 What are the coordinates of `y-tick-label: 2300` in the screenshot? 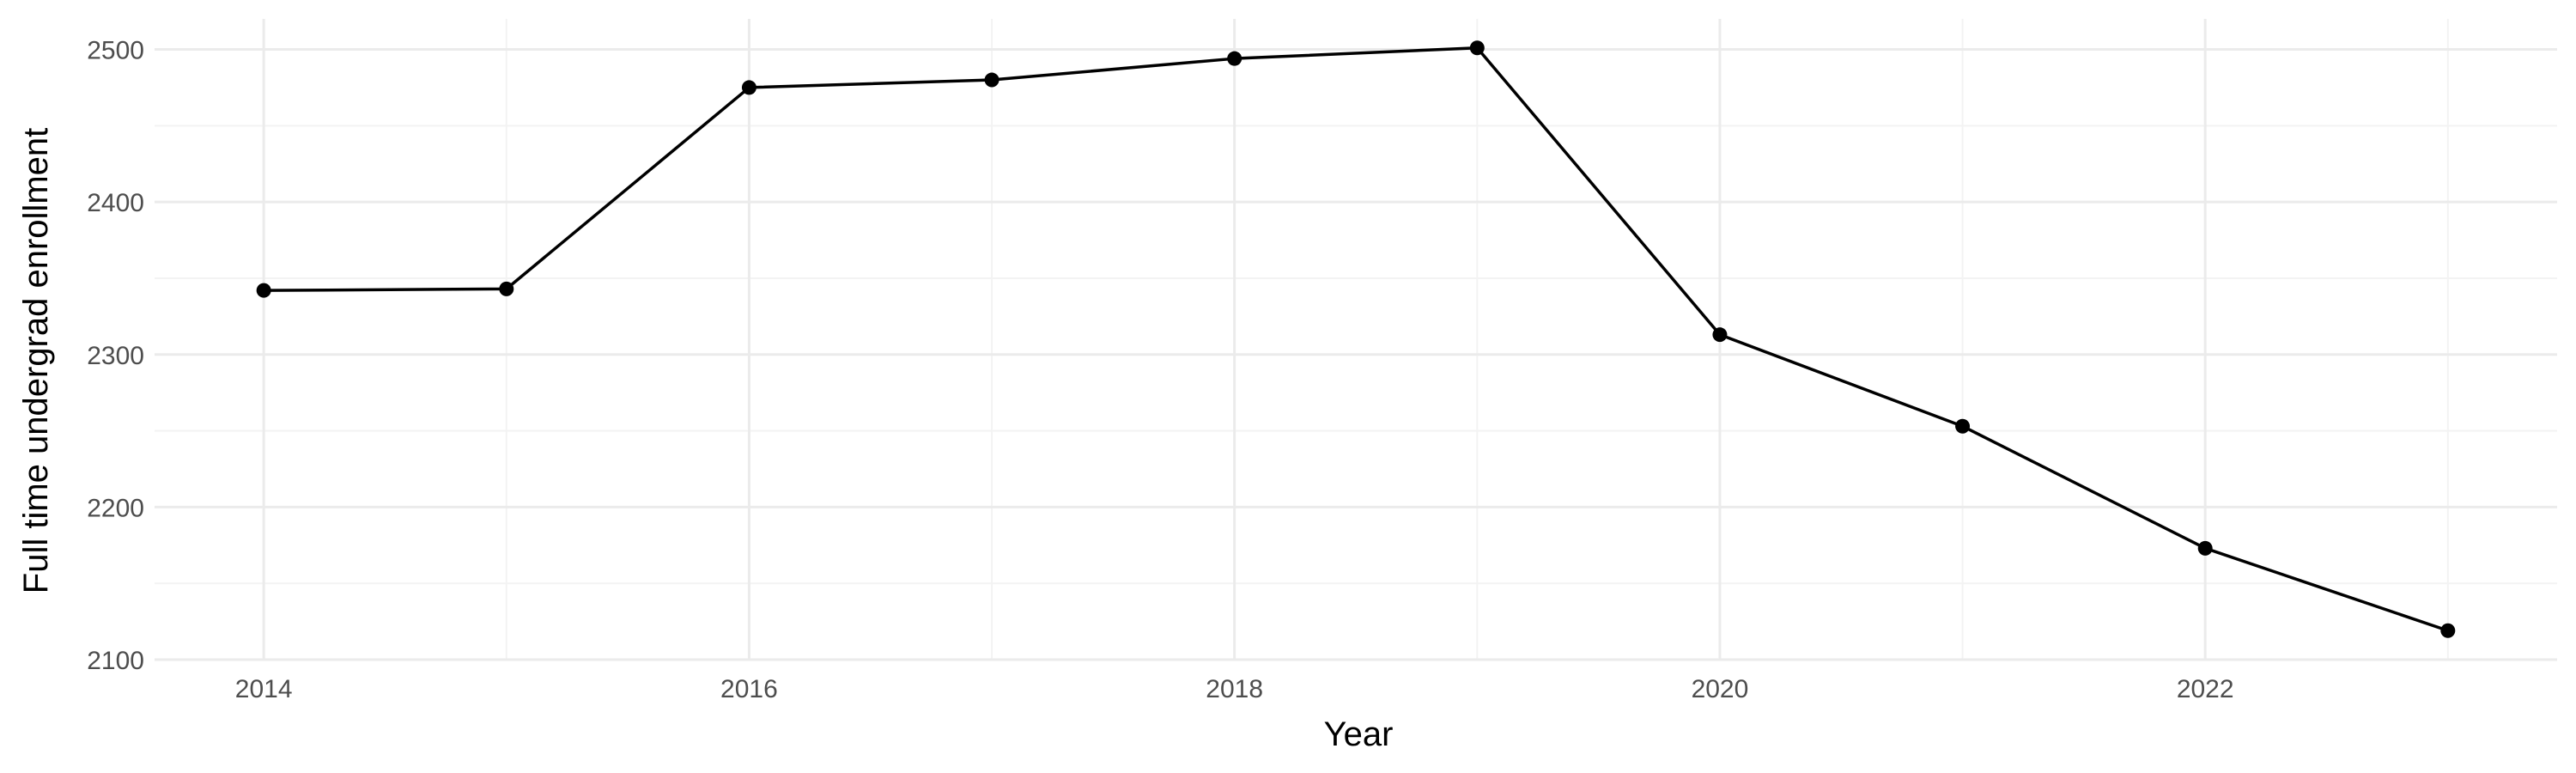 It's located at (116, 356).